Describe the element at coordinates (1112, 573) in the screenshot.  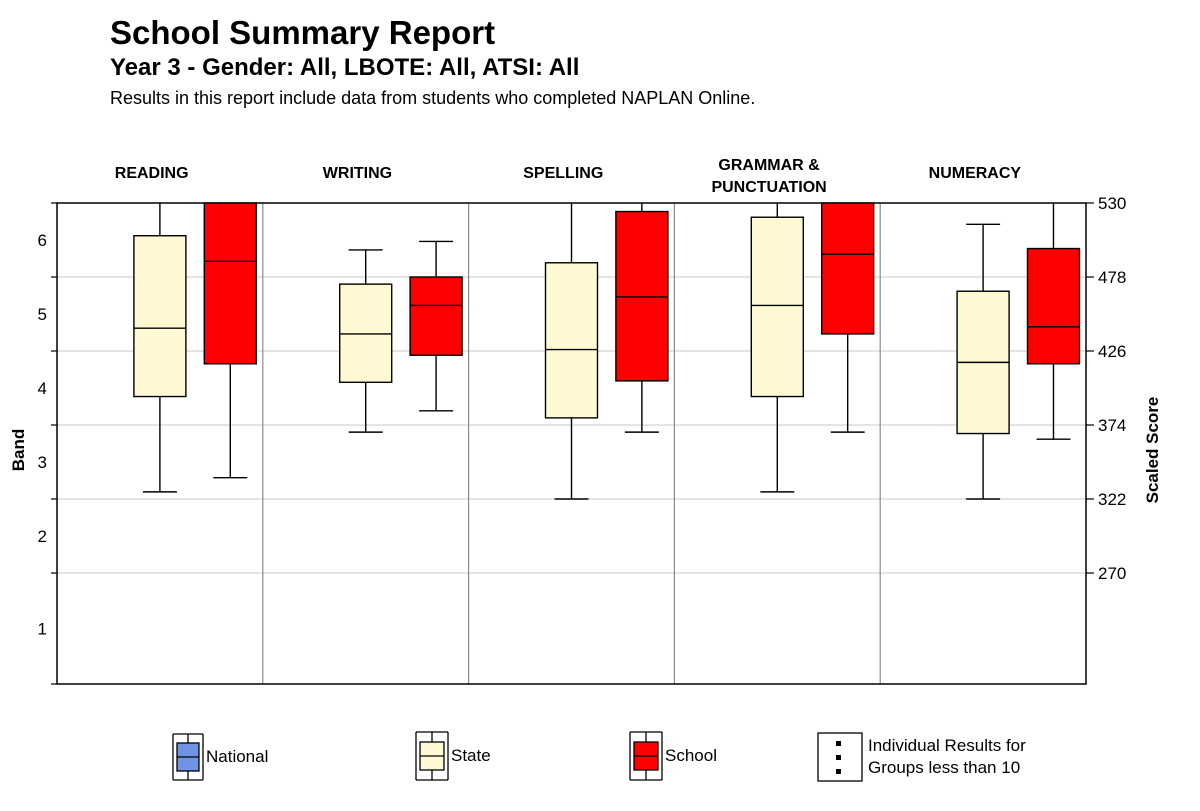
I see `score-tick-label: 270` at that location.